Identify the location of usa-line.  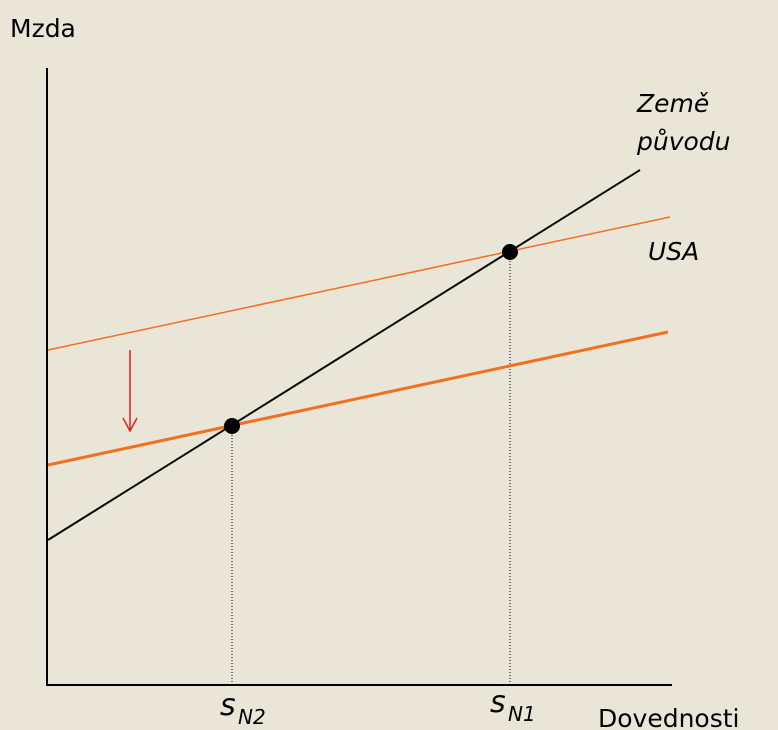
(359, 283).